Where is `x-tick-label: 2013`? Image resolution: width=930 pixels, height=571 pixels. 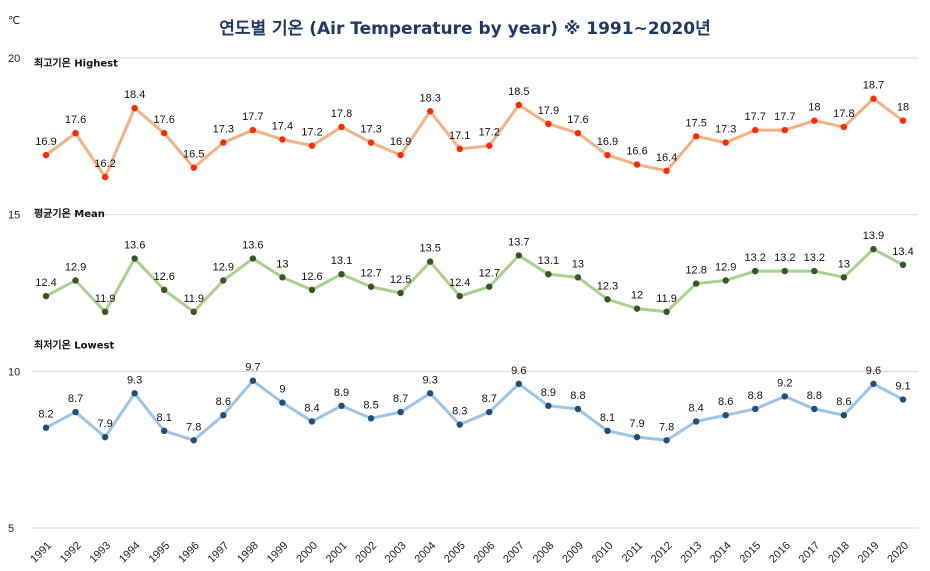 x-tick-label: 2013 is located at coordinates (691, 553).